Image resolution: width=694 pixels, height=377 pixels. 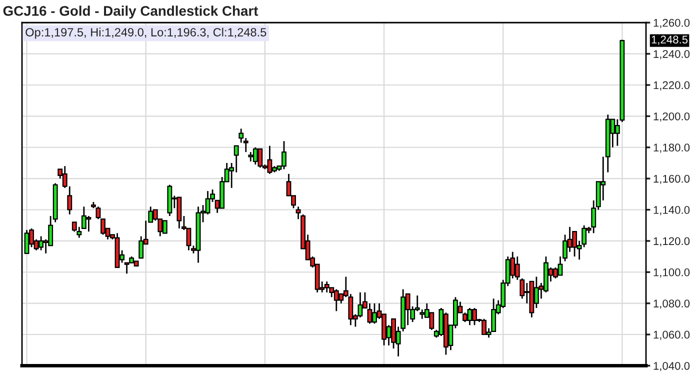 What do you see at coordinates (672, 148) in the screenshot?
I see `y-tick-label: 1,180.0` at bounding box center [672, 148].